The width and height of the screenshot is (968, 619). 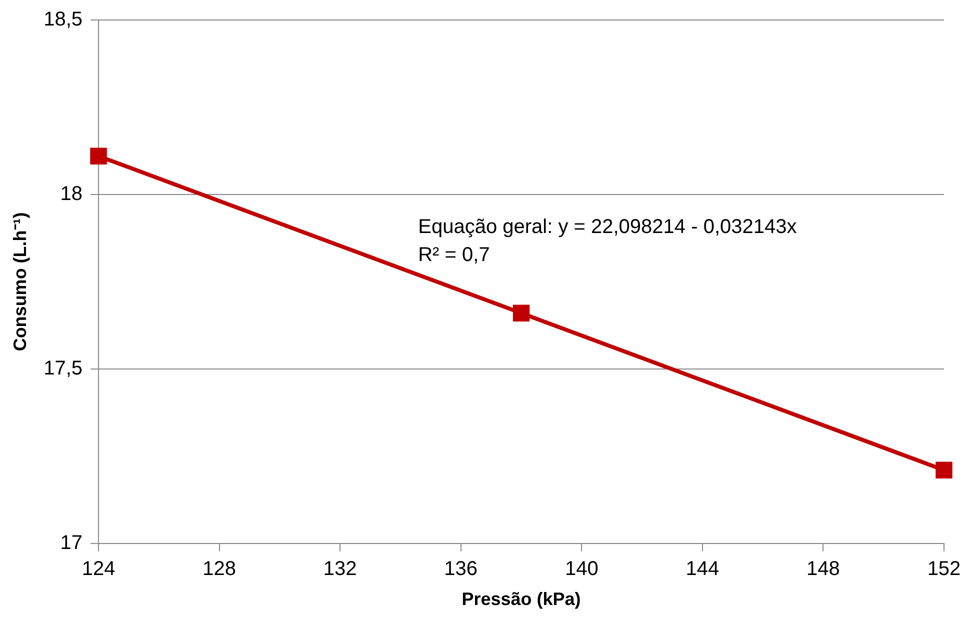 I want to click on x-axis-title: Pressão (kPa), so click(x=521, y=599).